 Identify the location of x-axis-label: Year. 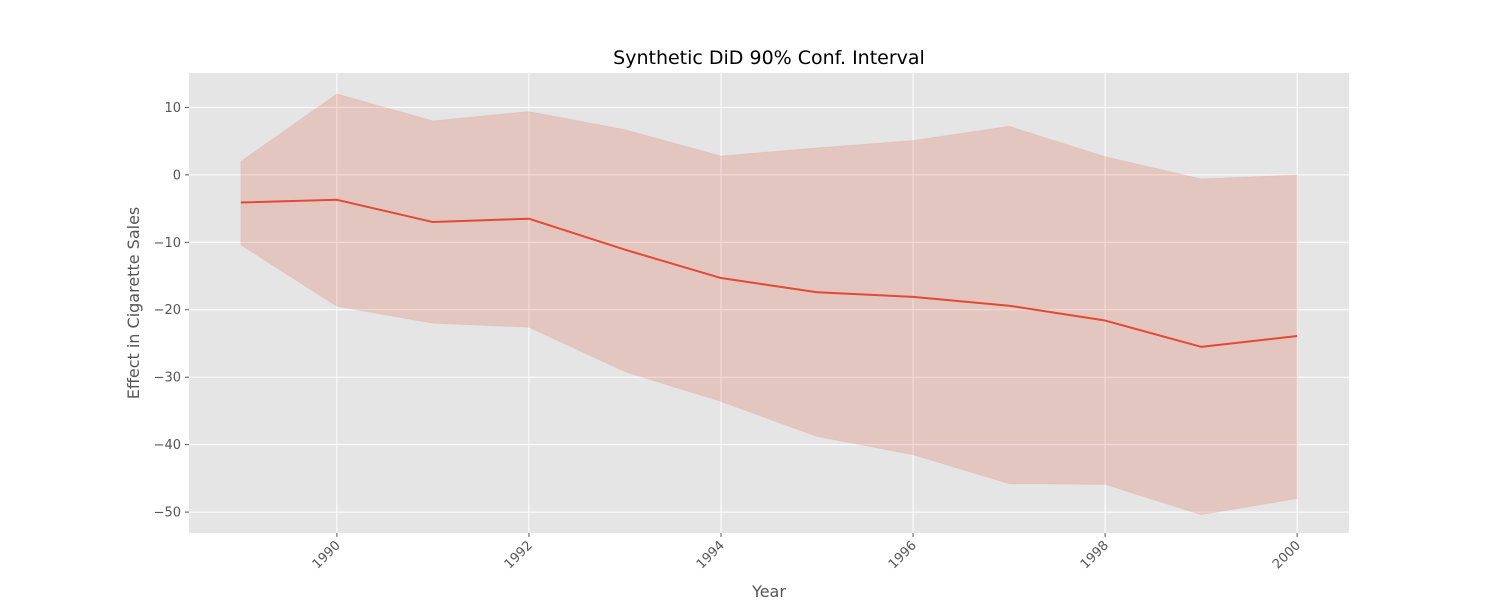
(768, 591).